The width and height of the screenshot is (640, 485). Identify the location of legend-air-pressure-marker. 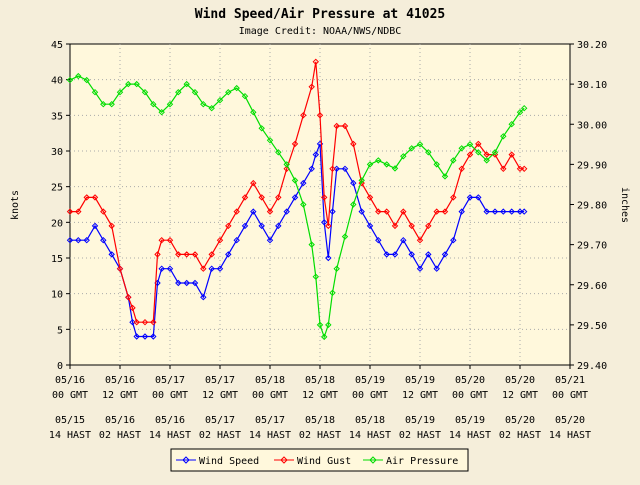
(373, 460).